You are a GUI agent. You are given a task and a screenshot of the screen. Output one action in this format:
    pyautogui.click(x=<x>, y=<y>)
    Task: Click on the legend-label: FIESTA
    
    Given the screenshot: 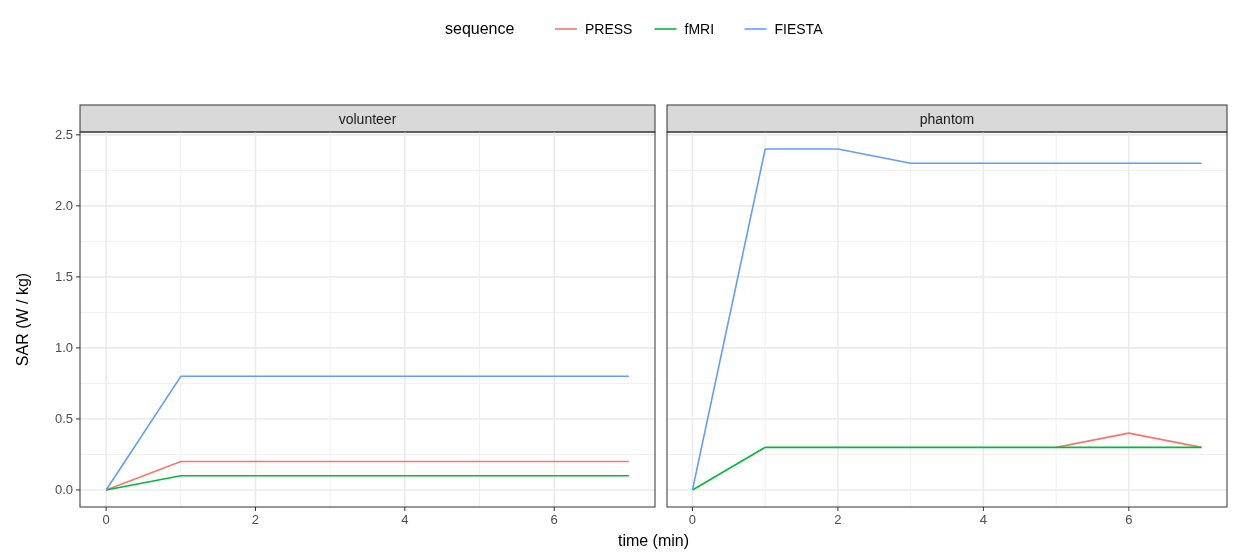 What is the action you would take?
    pyautogui.click(x=799, y=29)
    